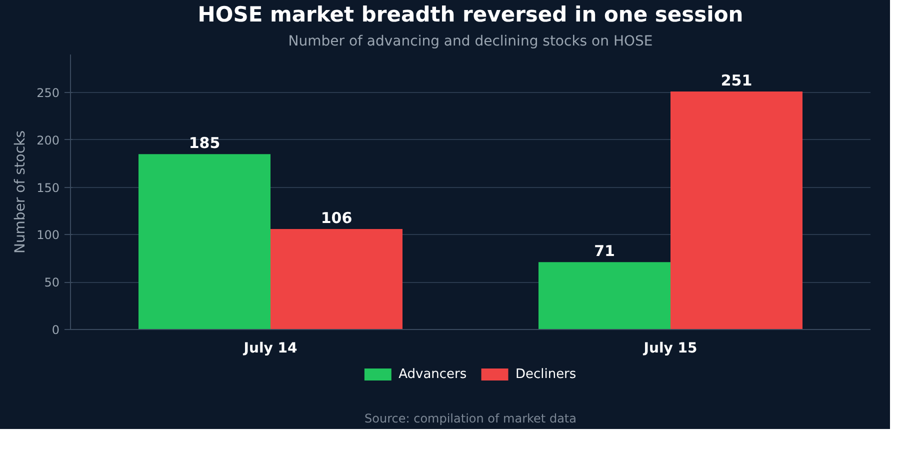 This screenshot has width=900, height=450. Describe the element at coordinates (270, 348) in the screenshot. I see `x-tick-label: July 14` at that location.